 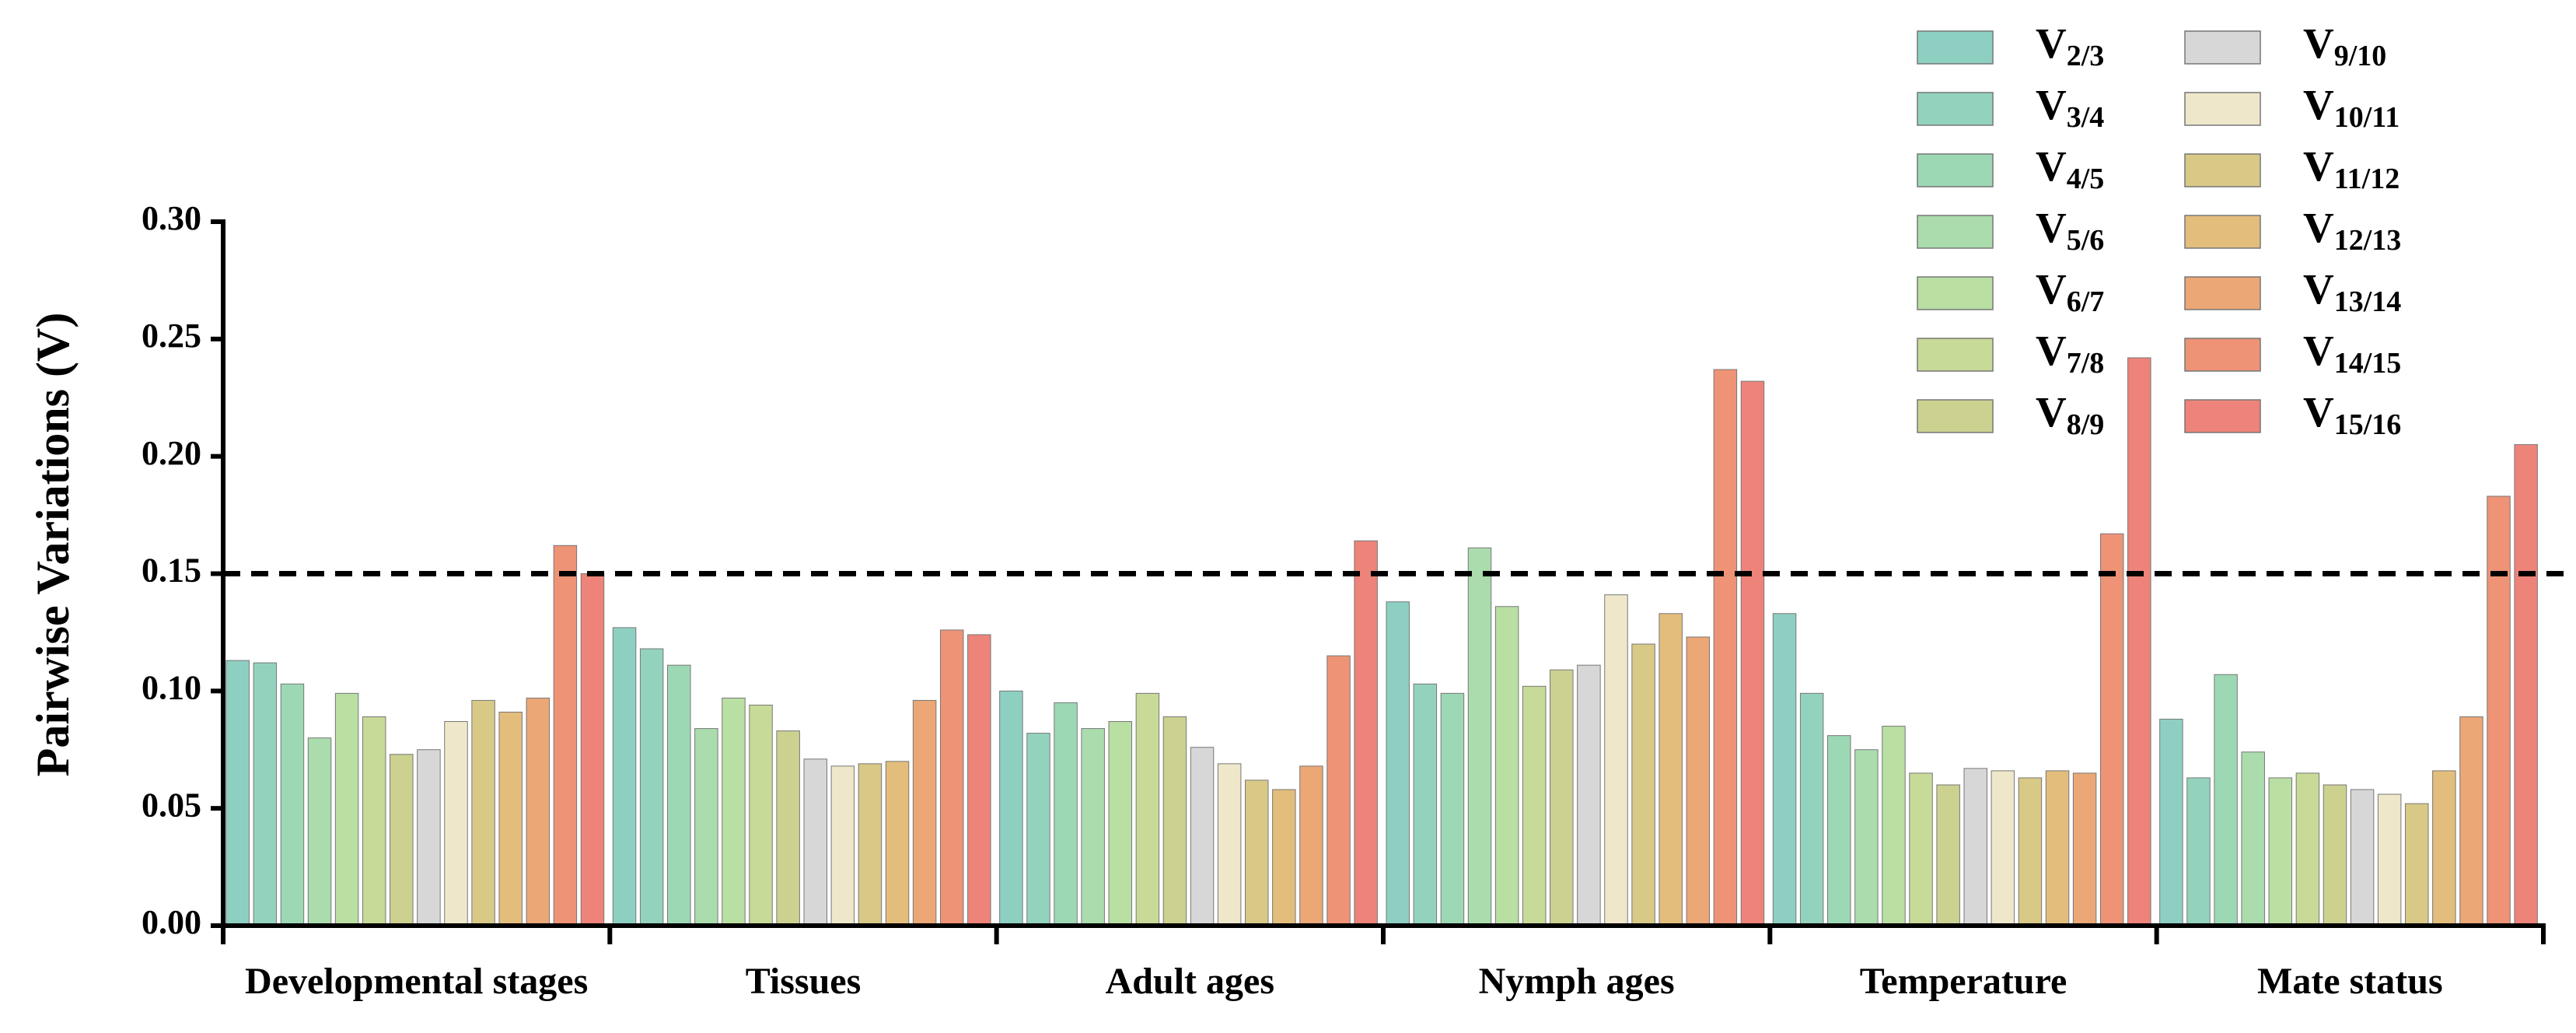 I want to click on y-tick-label: 0.00, so click(x=171, y=922).